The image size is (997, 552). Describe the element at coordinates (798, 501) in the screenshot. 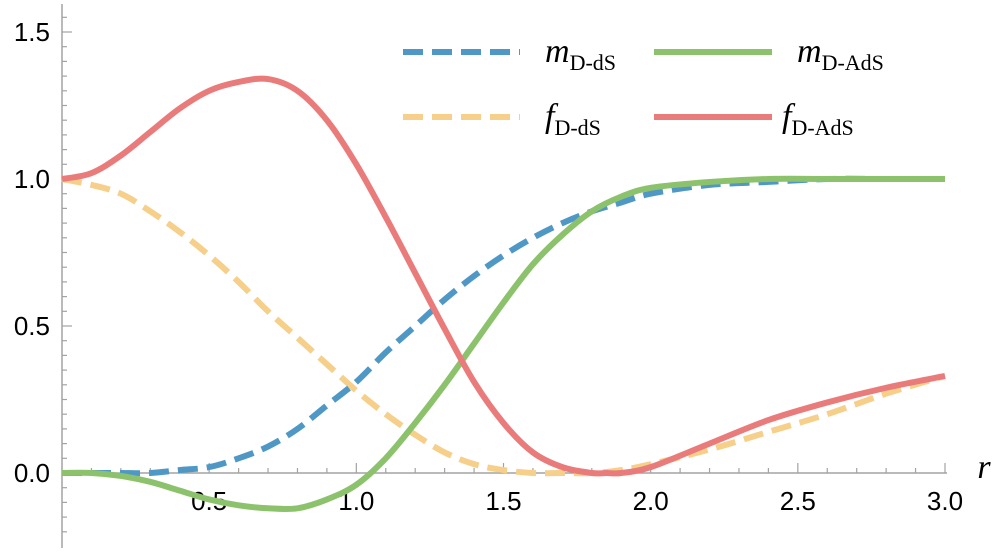

I see `x-tick-label: 2.5` at that location.